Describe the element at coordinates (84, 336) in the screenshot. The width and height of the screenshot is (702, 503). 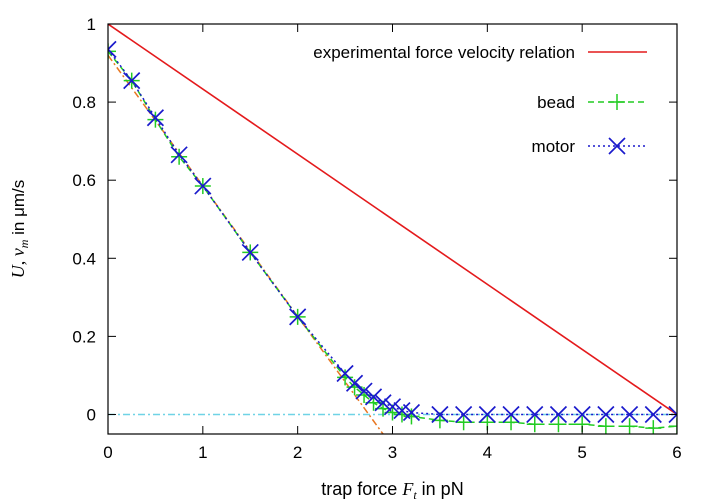
I see `y-tick-label: 0.2` at that location.